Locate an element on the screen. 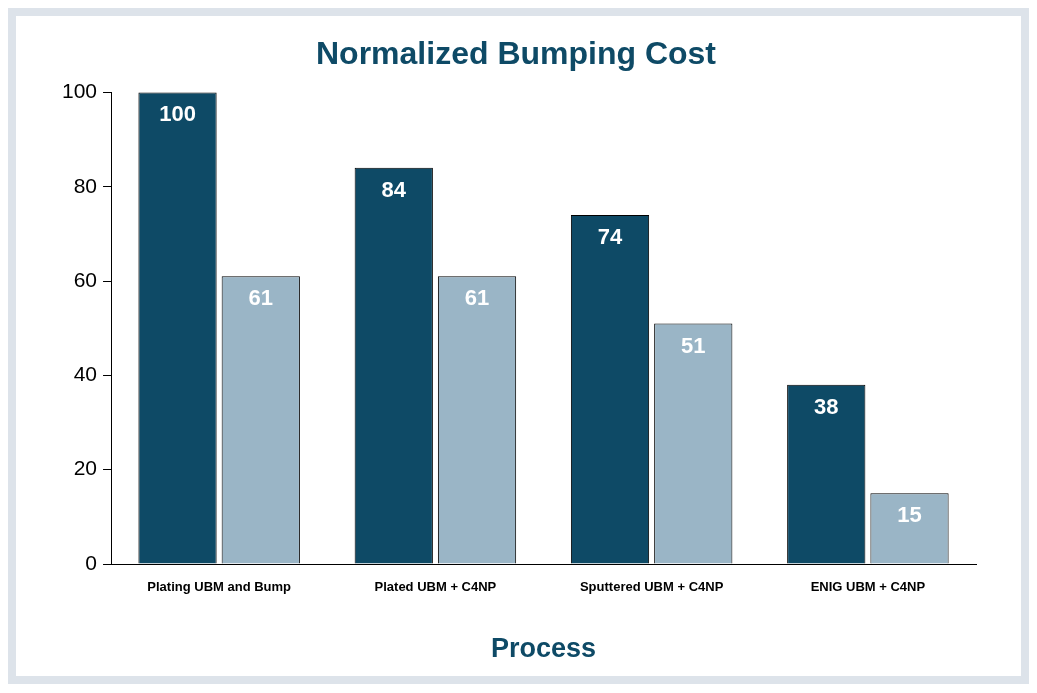 Image resolution: width=1037 pixels, height=693 pixels. x-tick-label: Plated UBM + C4NP is located at coordinates (435, 587).